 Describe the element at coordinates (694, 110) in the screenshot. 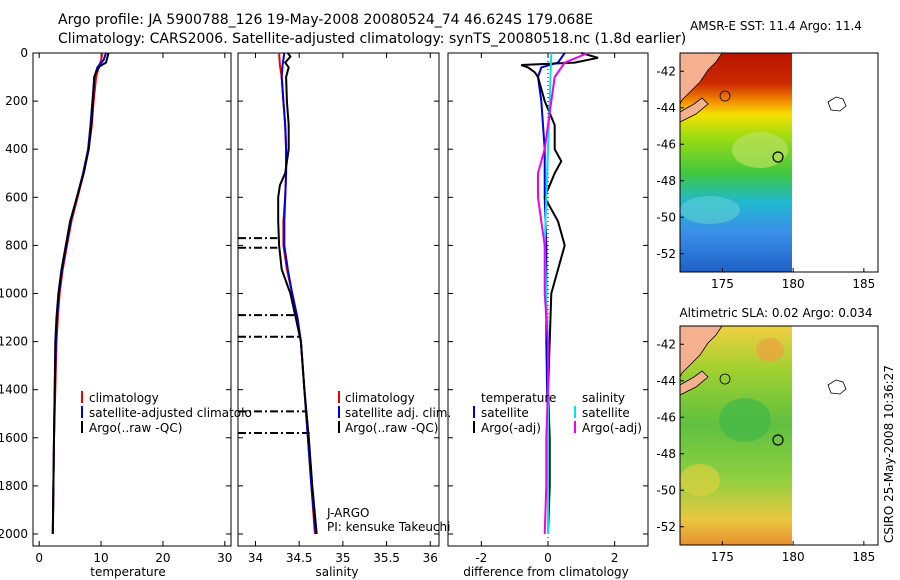

I see `sst-land-south-island` at that location.